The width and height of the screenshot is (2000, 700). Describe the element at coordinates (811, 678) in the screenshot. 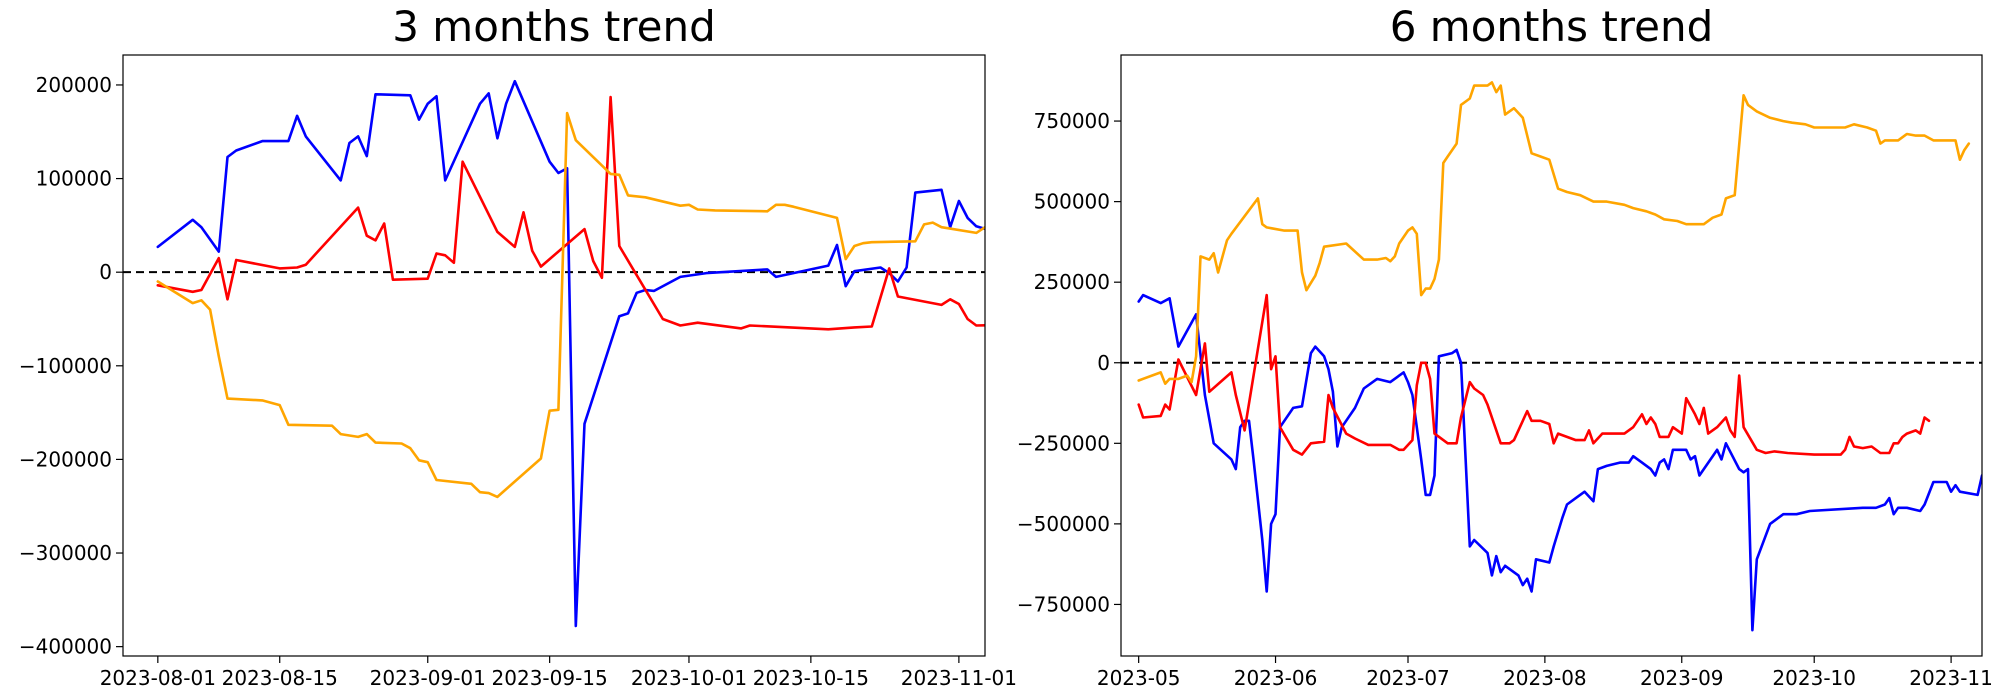

I see `x-tick-label-2023-10-15: 2023-10-15` at that location.